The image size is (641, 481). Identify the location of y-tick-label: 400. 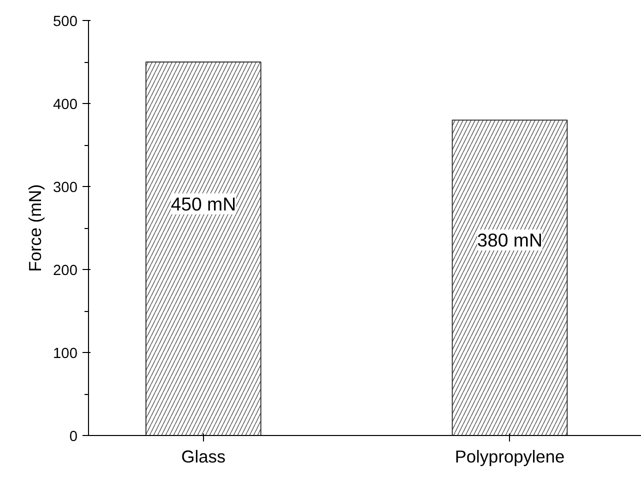
(65, 105).